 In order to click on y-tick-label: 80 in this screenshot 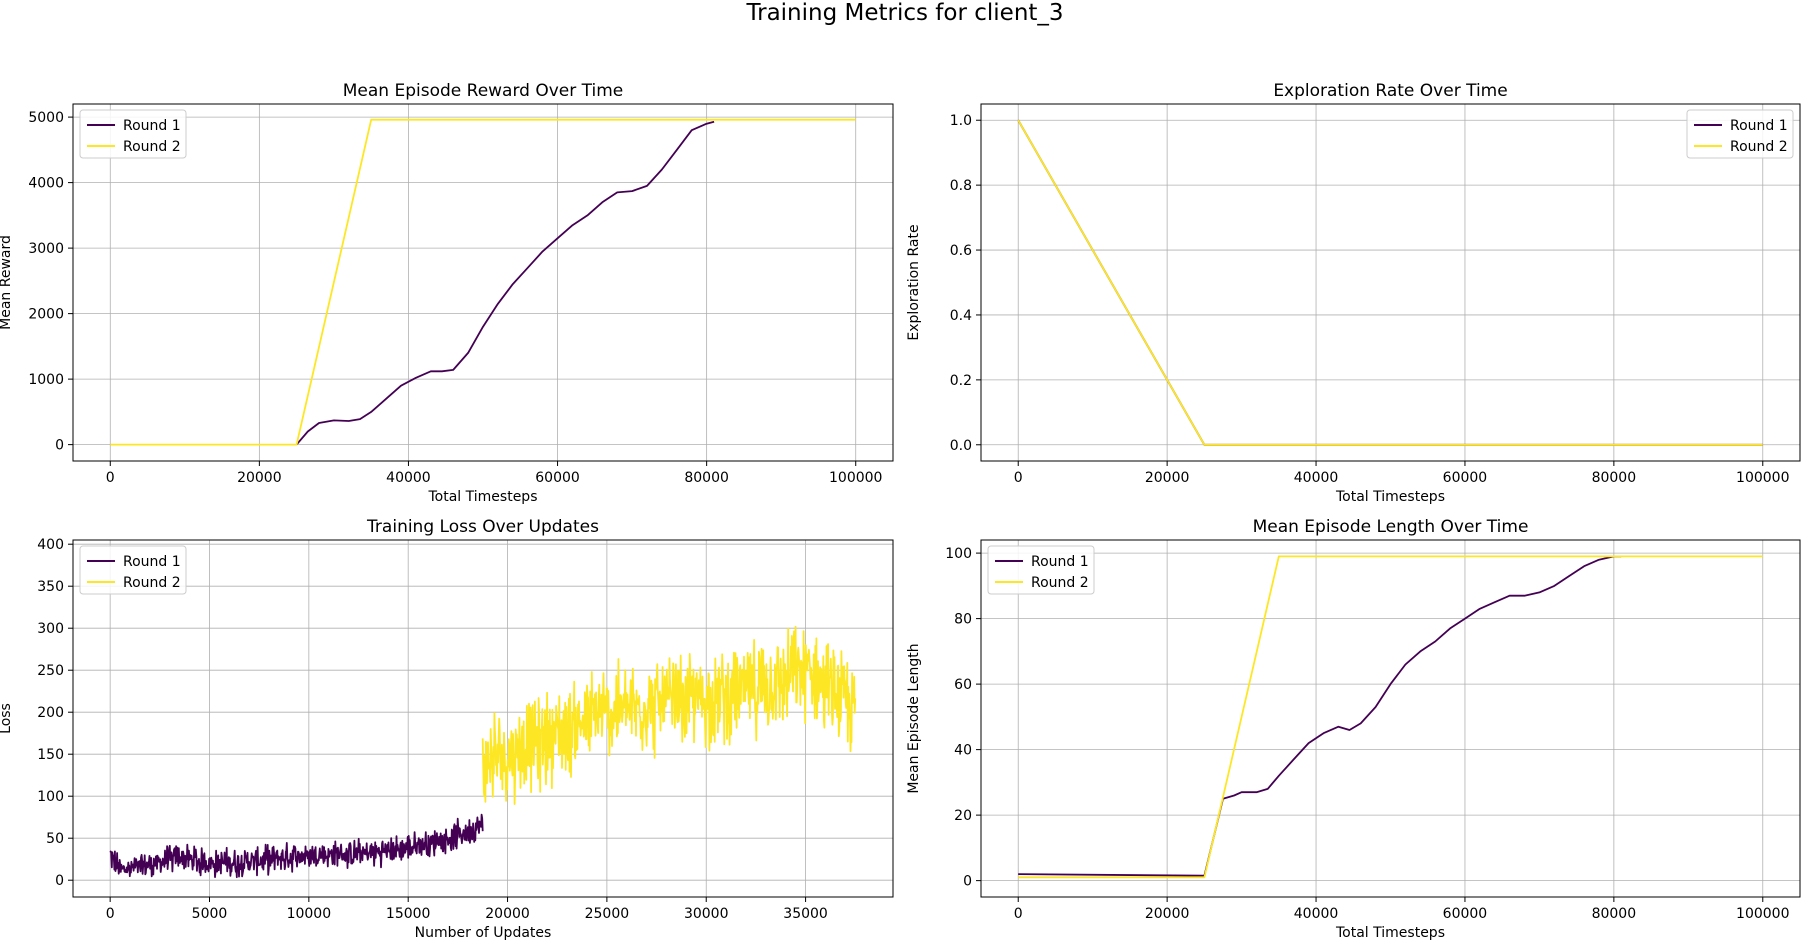, I will do `click(963, 620)`.